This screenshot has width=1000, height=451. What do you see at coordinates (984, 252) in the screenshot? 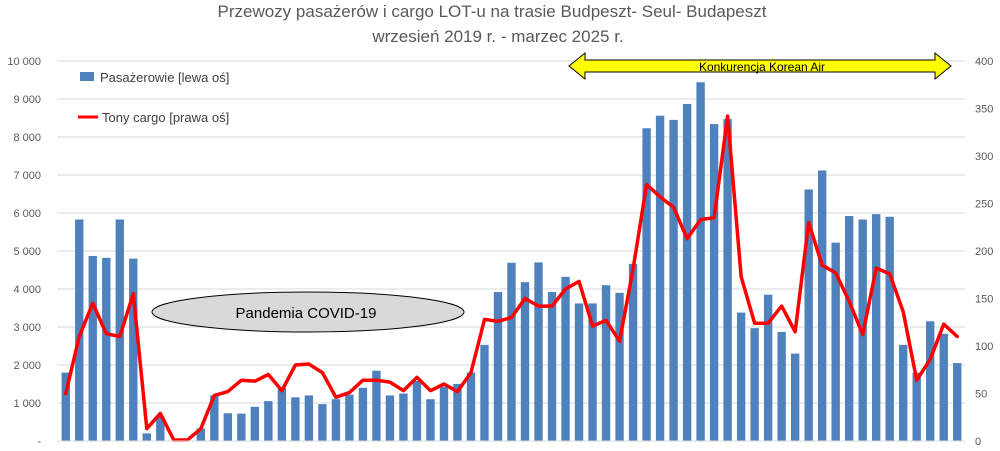
I see `right-tick-label: 200` at bounding box center [984, 252].